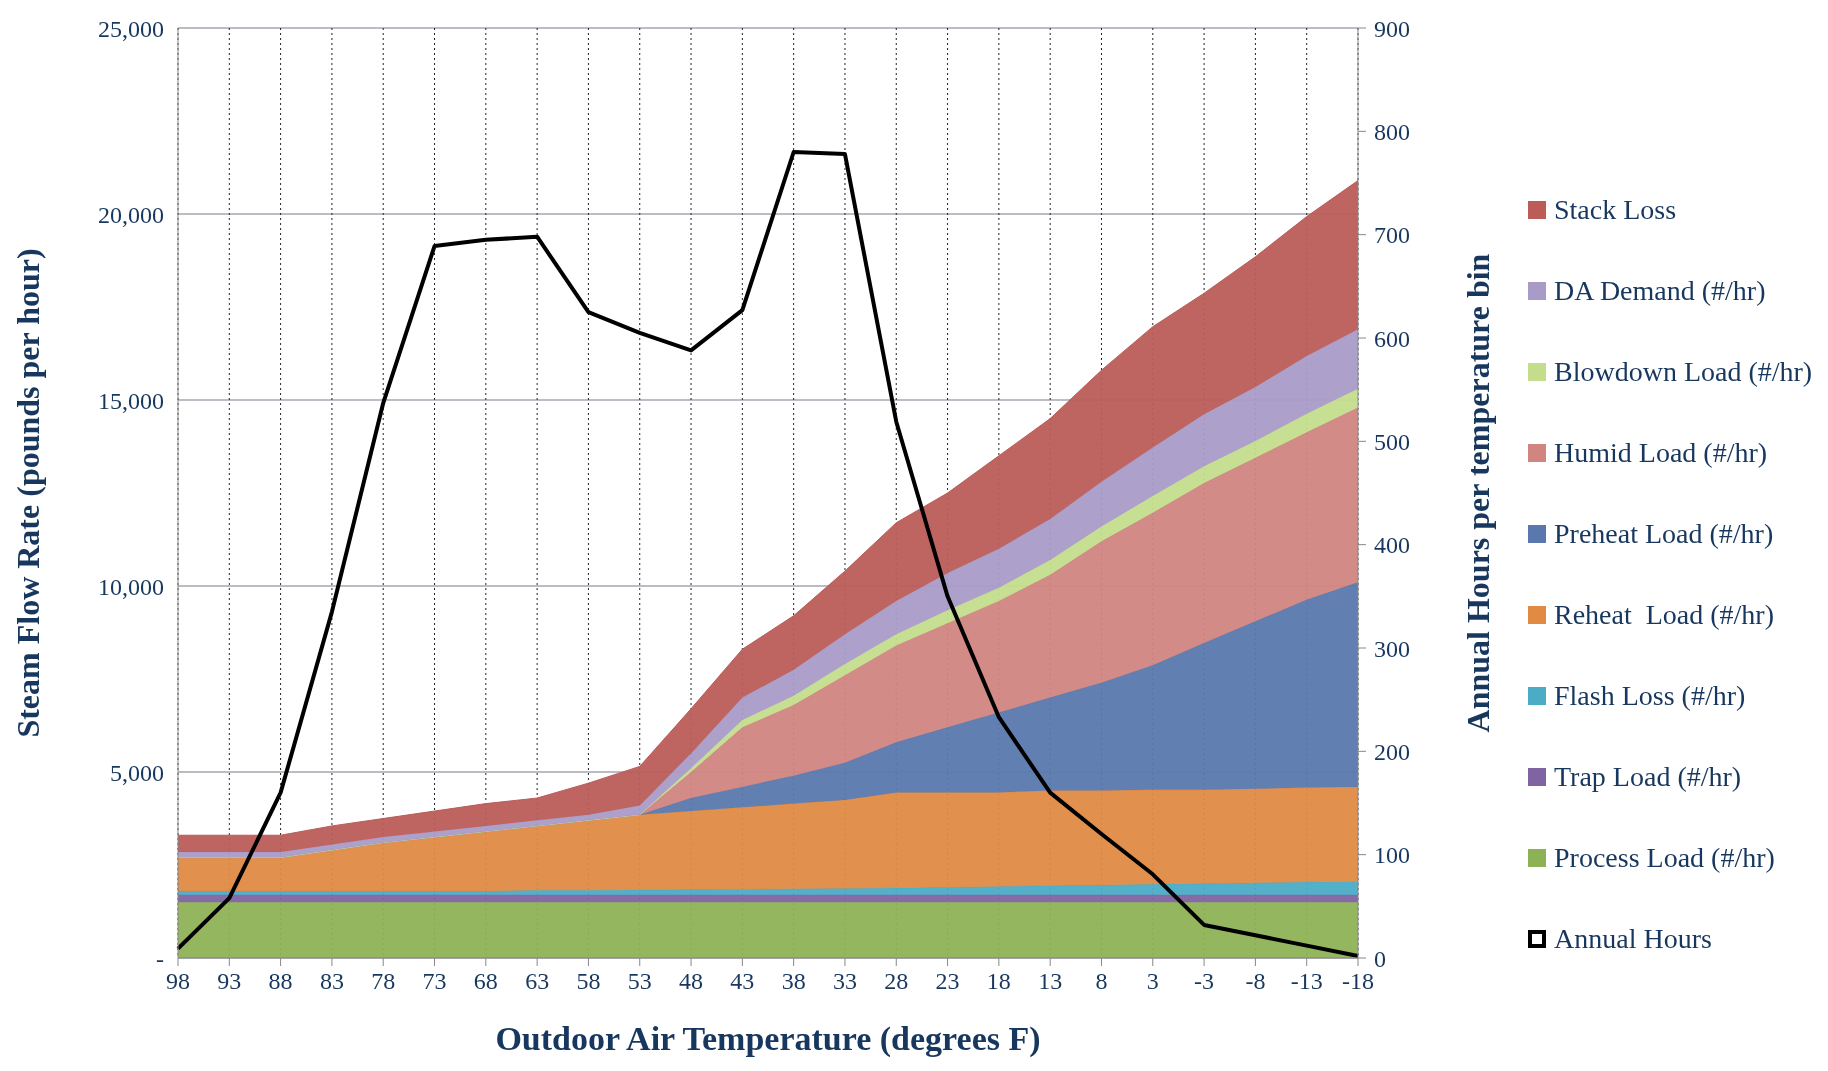  Describe the element at coordinates (131, 400) in the screenshot. I see `y-tick-label: 15,000` at that location.